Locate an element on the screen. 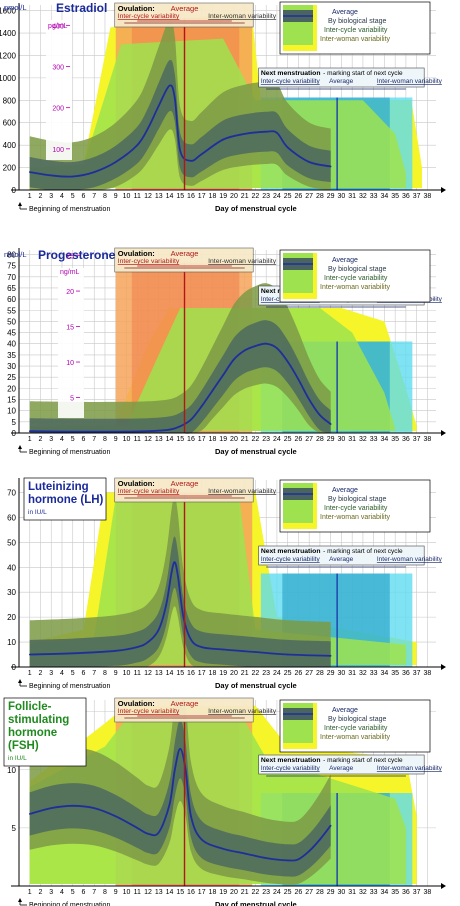 Image resolution: width=460 pixels, height=906 pixels. menses-inter-woman-label: Inter-woman variability is located at coordinates (410, 559).